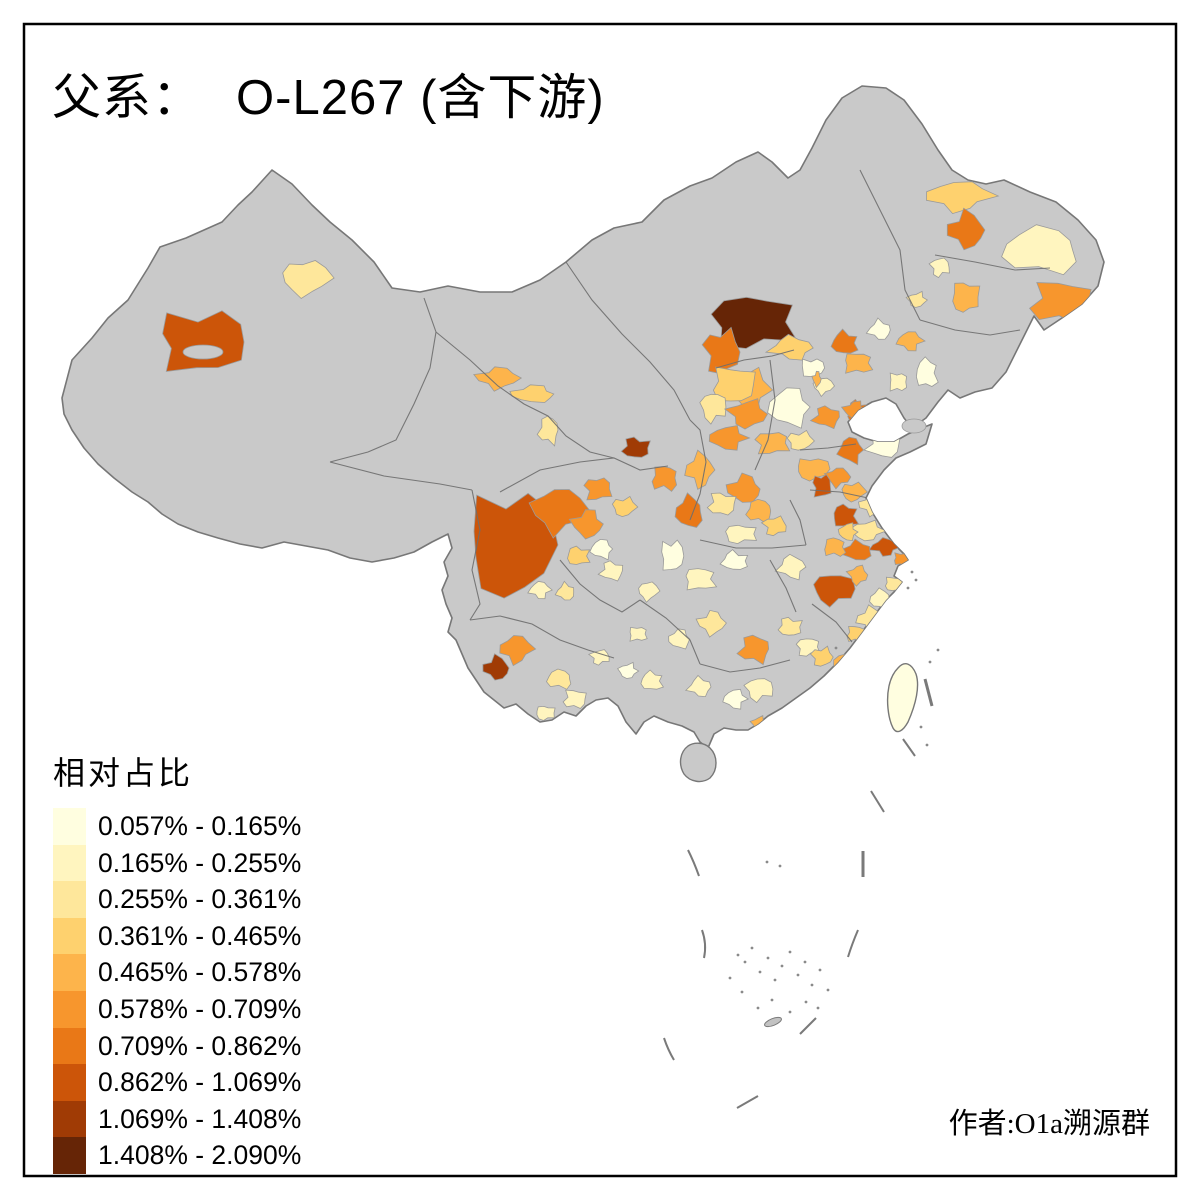  I want to click on legend-label: 0.165% - 0.255%, so click(200, 862).